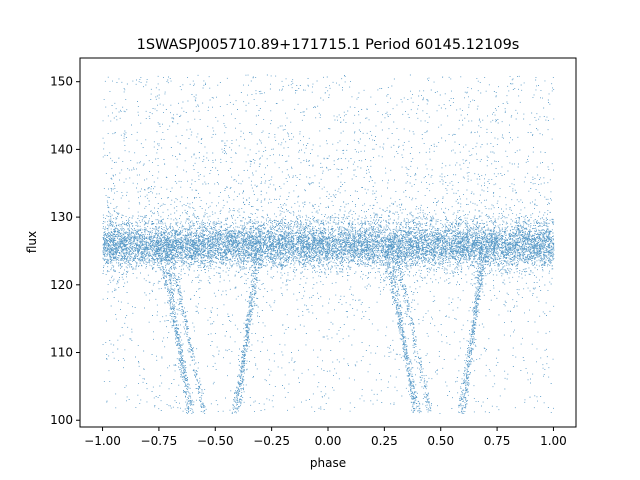 The width and height of the screenshot is (640, 480). I want to click on x-tick-label: −0.50, so click(215, 441).